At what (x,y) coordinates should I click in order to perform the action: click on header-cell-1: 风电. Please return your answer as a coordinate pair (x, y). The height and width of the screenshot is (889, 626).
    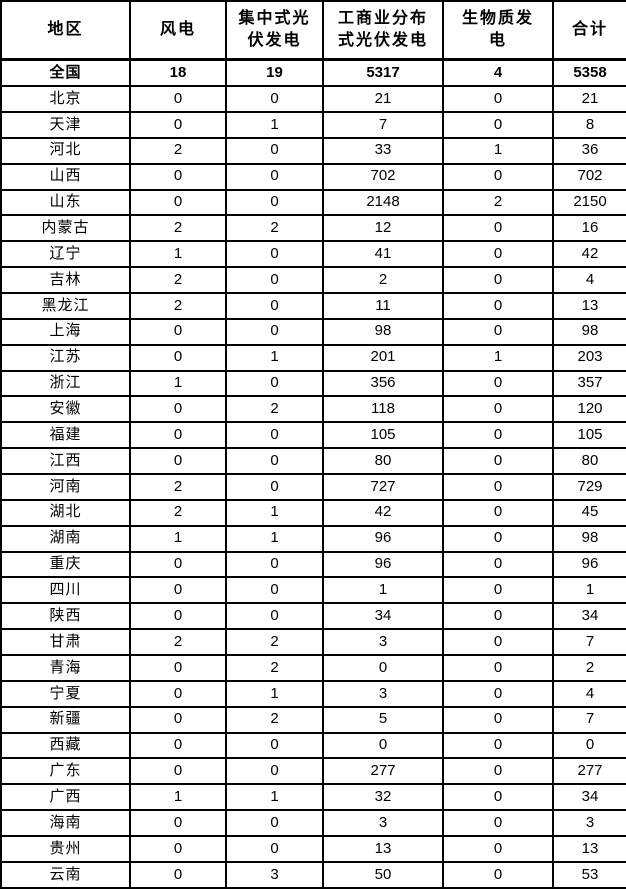
    Looking at the image, I should click on (178, 30).